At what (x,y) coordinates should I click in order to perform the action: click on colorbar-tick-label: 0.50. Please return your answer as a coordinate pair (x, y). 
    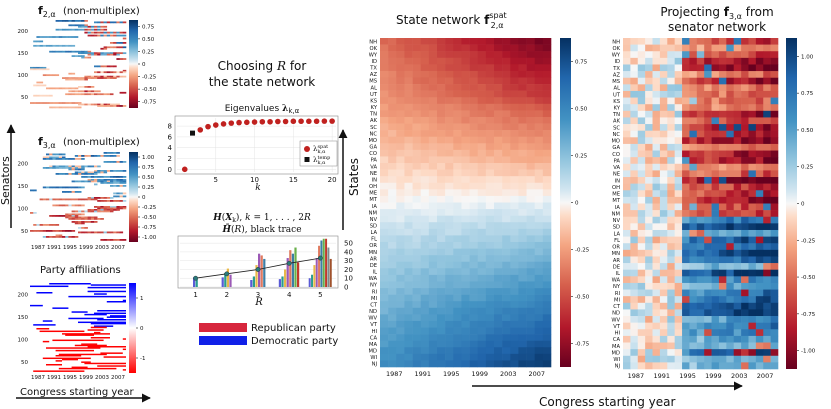
    Looking at the image, I should click on (148, 178).